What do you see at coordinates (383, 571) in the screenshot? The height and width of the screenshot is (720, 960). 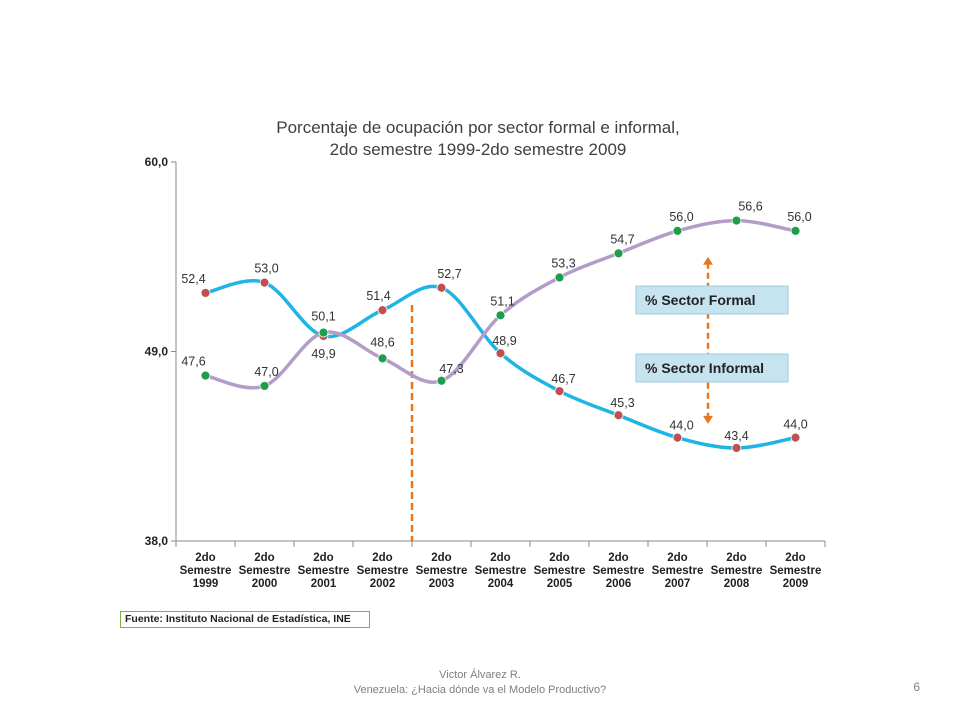 I see `x-tick-label: 2do Semestre 2002` at bounding box center [383, 571].